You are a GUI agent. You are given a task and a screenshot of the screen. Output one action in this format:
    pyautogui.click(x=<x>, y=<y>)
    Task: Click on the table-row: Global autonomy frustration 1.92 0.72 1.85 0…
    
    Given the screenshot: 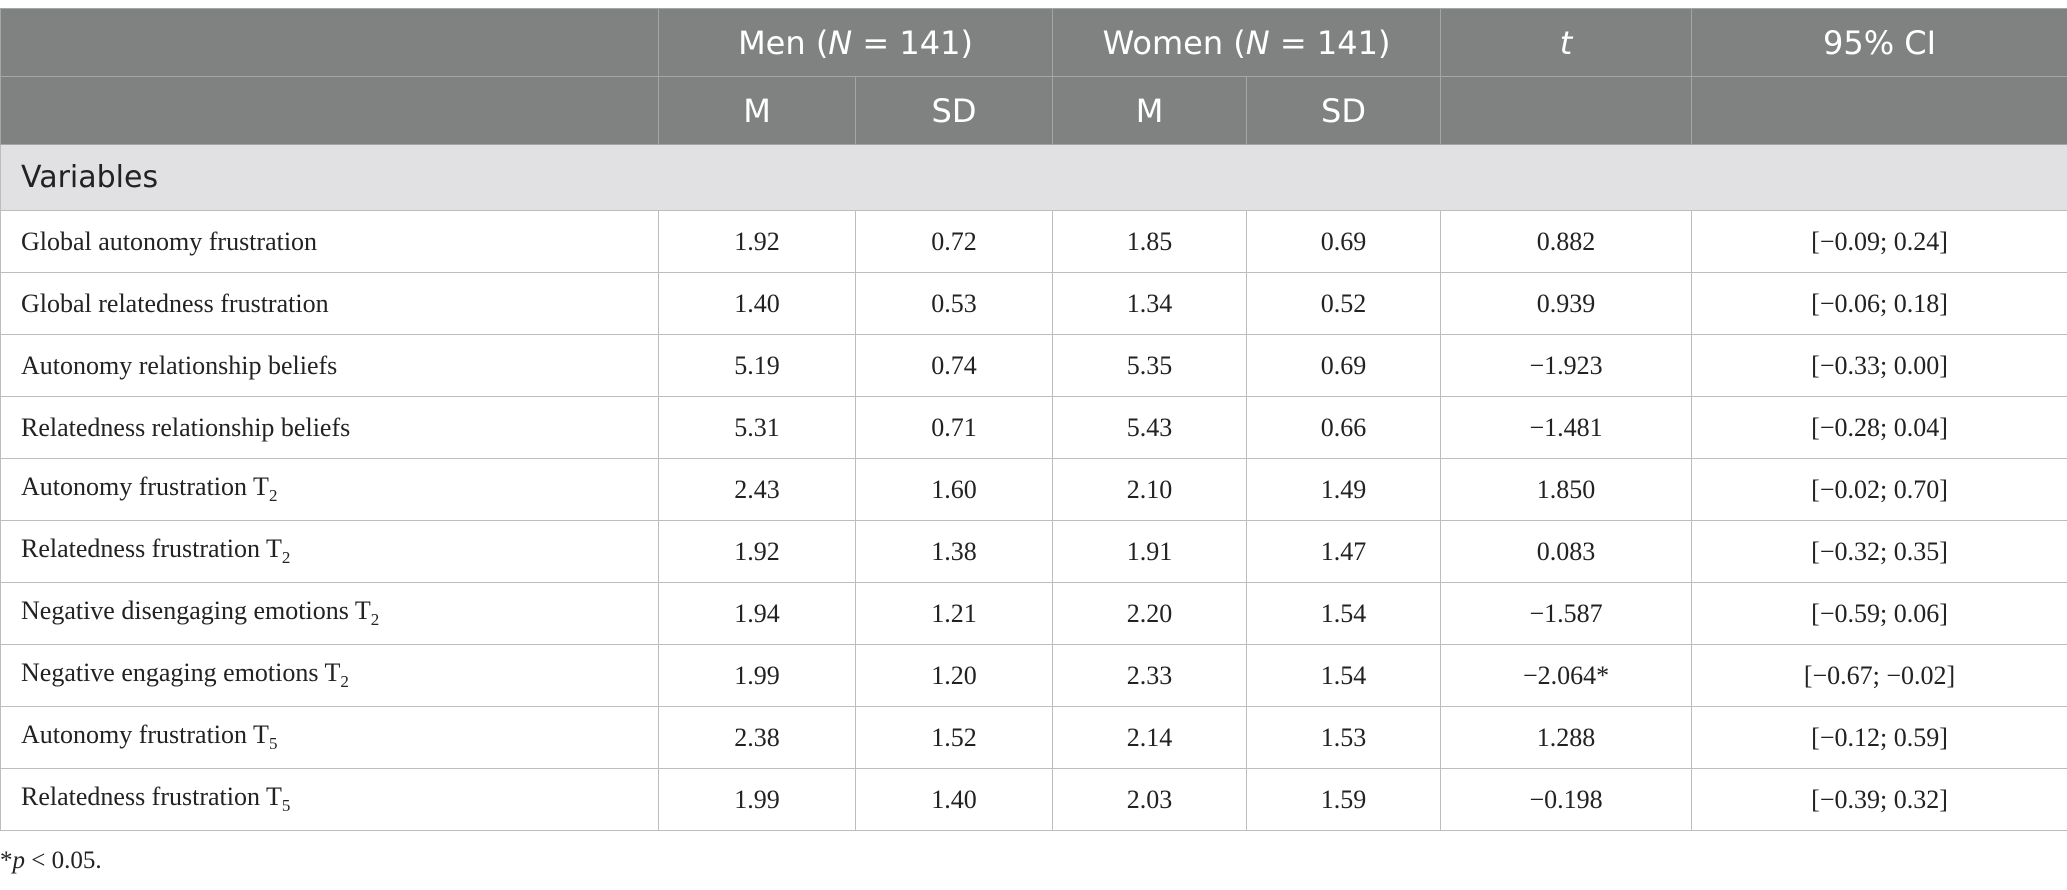 What is the action you would take?
    pyautogui.click(x=1033, y=241)
    